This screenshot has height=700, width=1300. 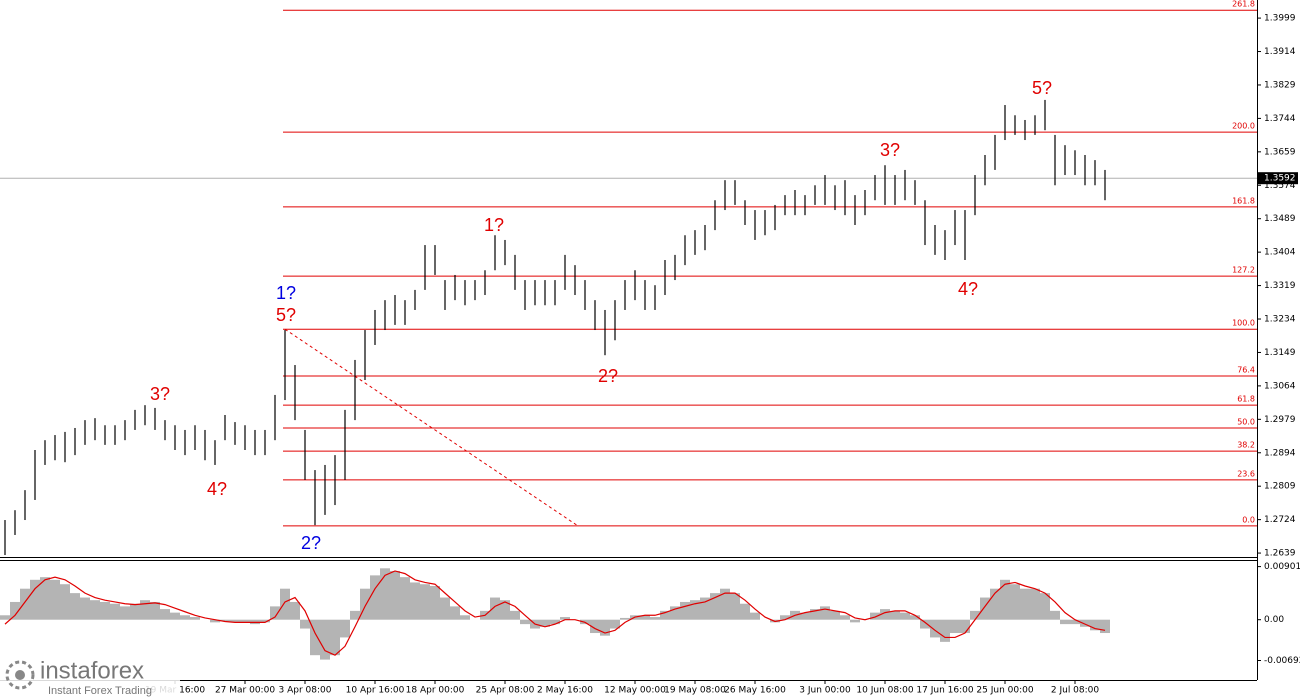 I want to click on fib-label: 261.8, so click(x=1243, y=4).